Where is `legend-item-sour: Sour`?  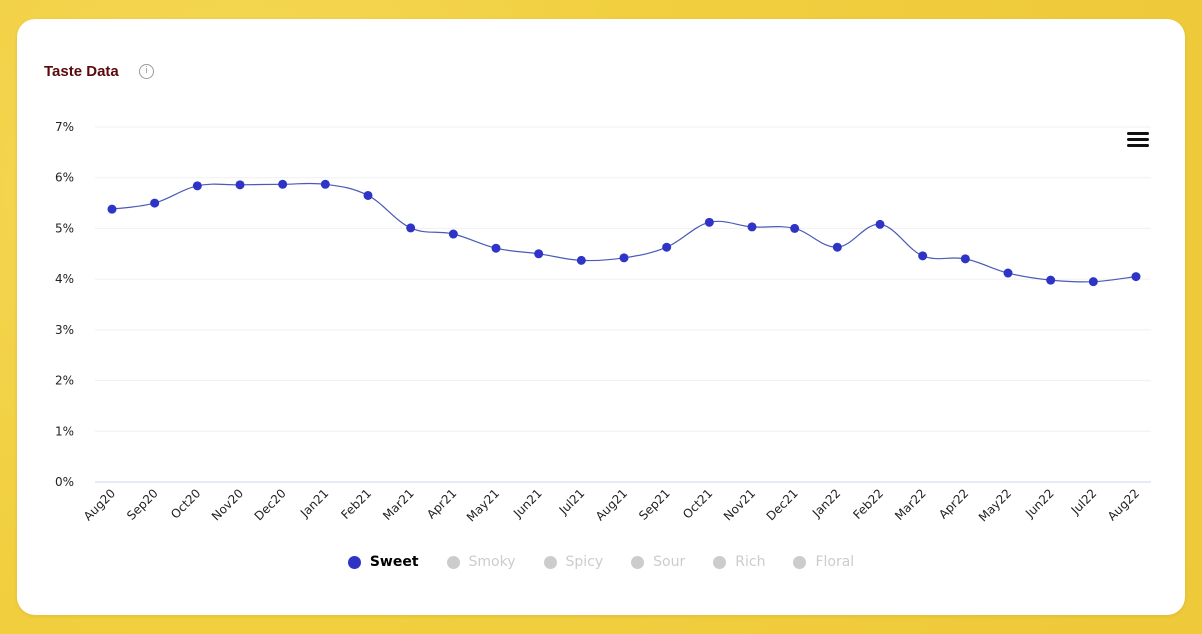 legend-item-sour: Sour is located at coordinates (658, 562).